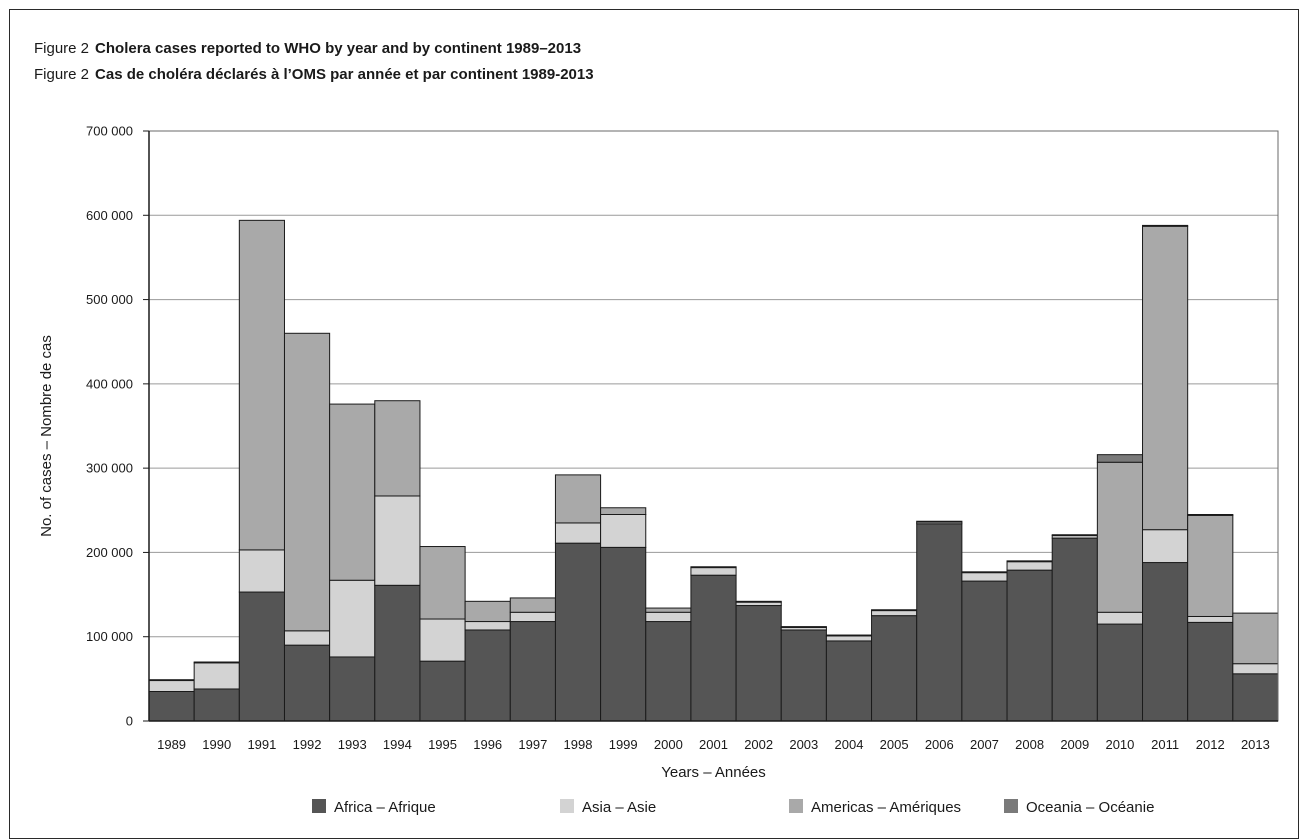 The height and width of the screenshot is (839, 1308). What do you see at coordinates (1074, 629) in the screenshot?
I see `bar-segment-2009` at bounding box center [1074, 629].